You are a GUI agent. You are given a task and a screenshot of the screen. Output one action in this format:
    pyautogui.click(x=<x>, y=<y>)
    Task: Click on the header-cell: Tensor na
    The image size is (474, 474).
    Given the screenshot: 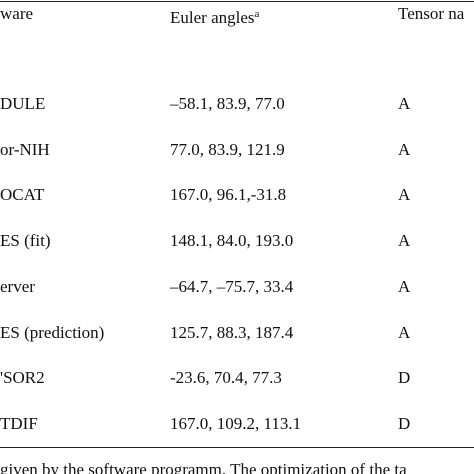 What is the action you would take?
    pyautogui.click(x=431, y=13)
    